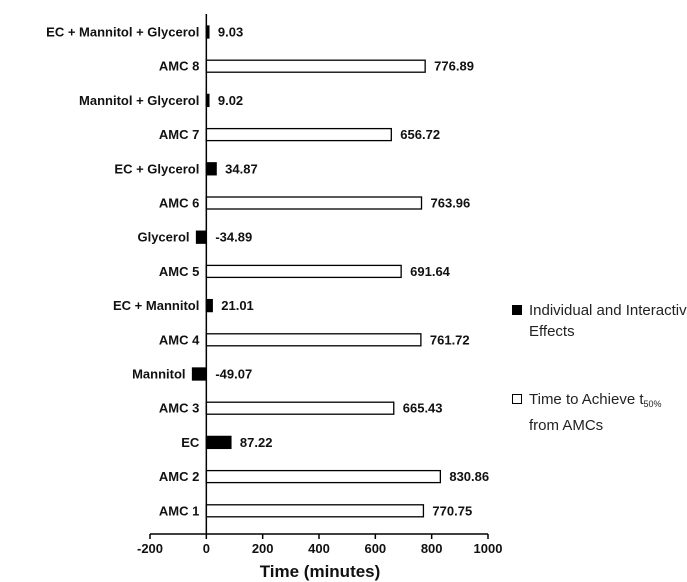 The height and width of the screenshot is (582, 687). What do you see at coordinates (163, 237) in the screenshot?
I see `category-label-6: Glycerol` at bounding box center [163, 237].